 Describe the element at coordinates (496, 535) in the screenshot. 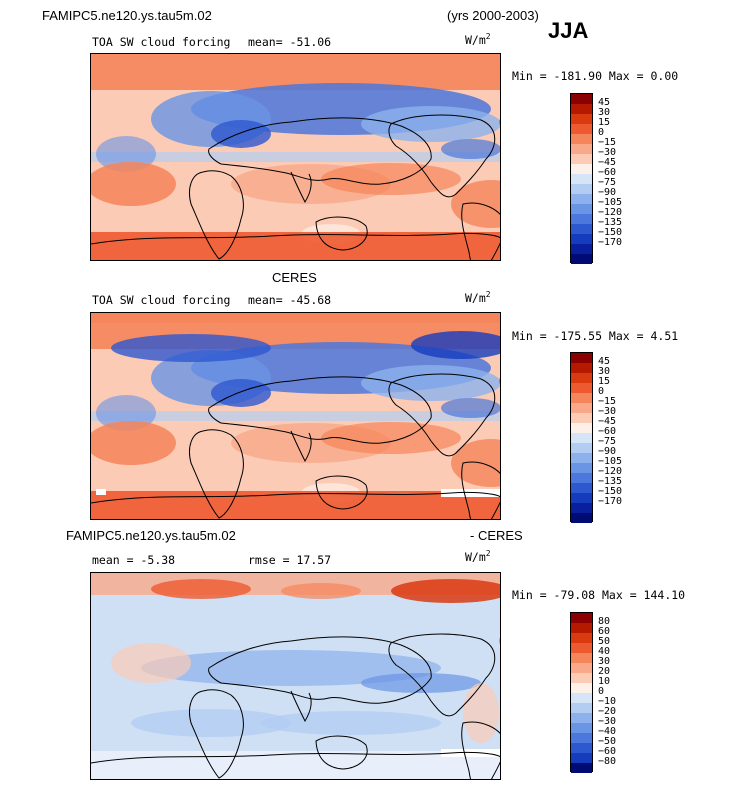

I see `panel3-title-right: - CERES` at that location.